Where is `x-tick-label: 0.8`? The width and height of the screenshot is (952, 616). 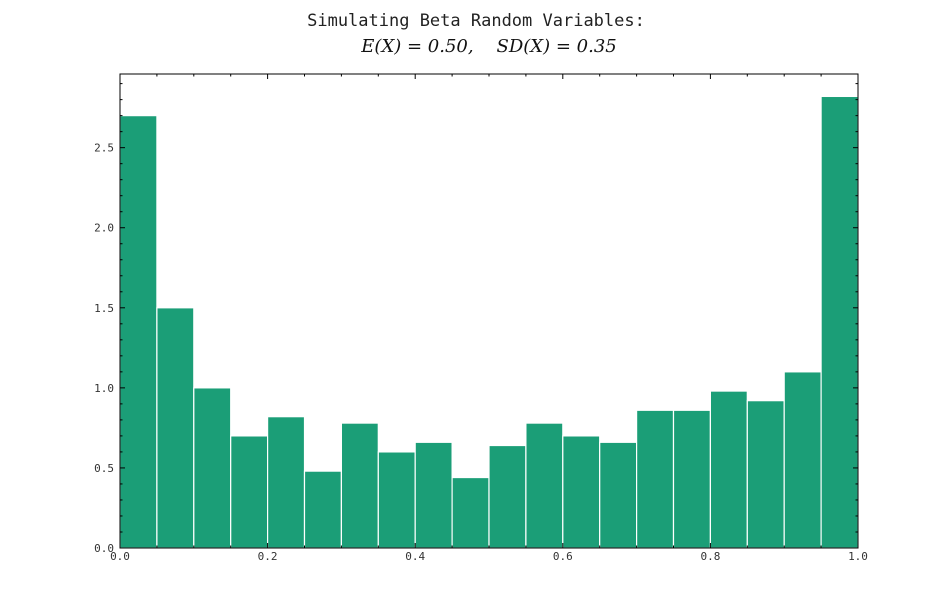 x-tick-label: 0.8 is located at coordinates (710, 556).